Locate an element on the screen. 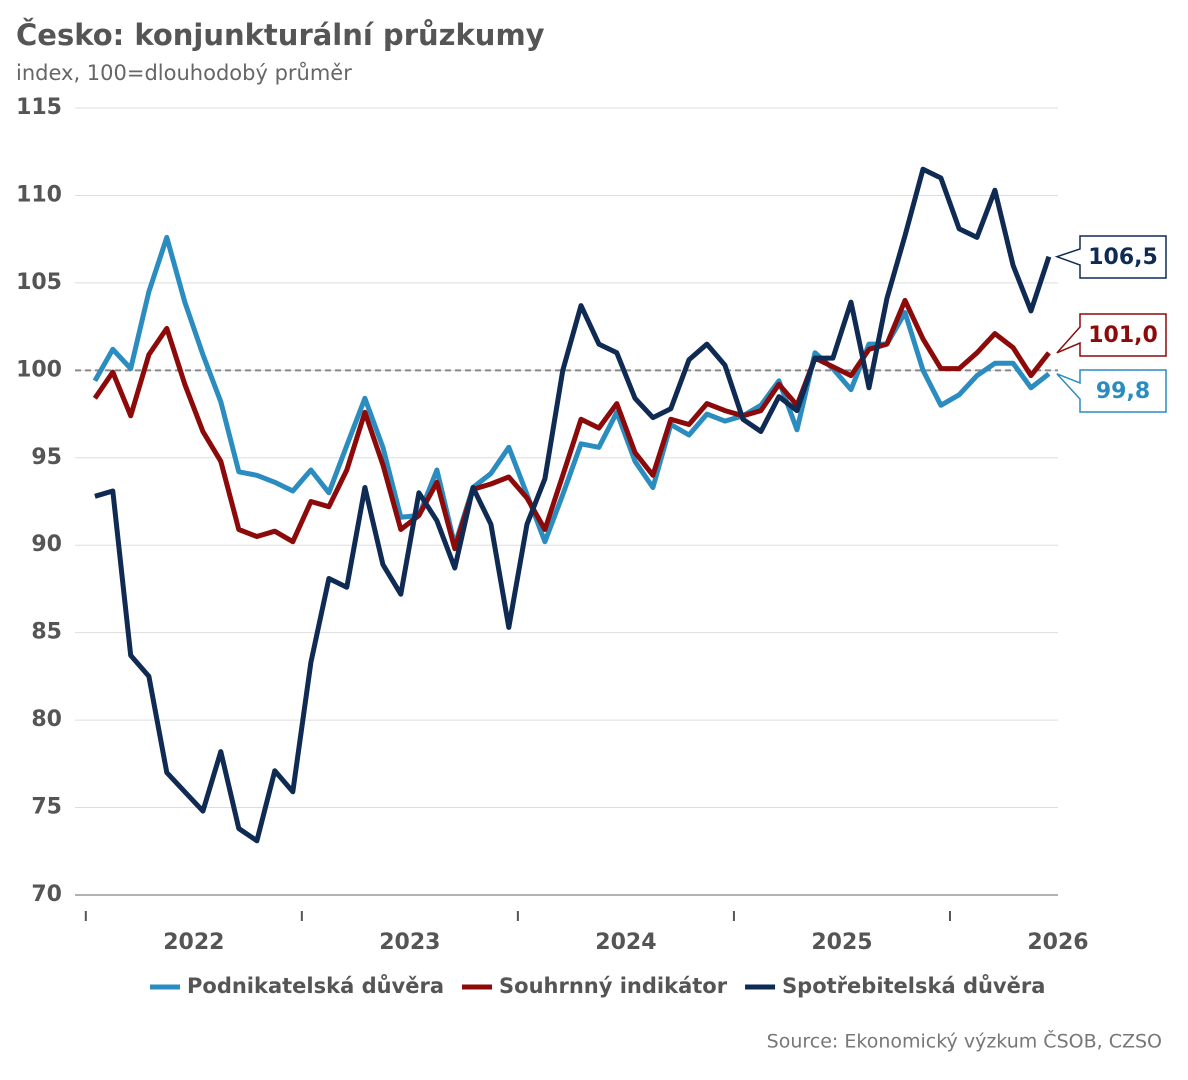  x-tick-label: 2022 is located at coordinates (193, 942).